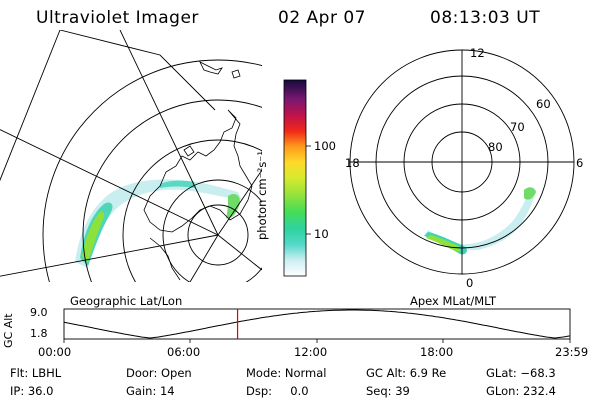 Image resolution: width=600 pixels, height=400 pixels. What do you see at coordinates (150, 391) in the screenshot?
I see `status-gain: Gain: 14` at bounding box center [150, 391].